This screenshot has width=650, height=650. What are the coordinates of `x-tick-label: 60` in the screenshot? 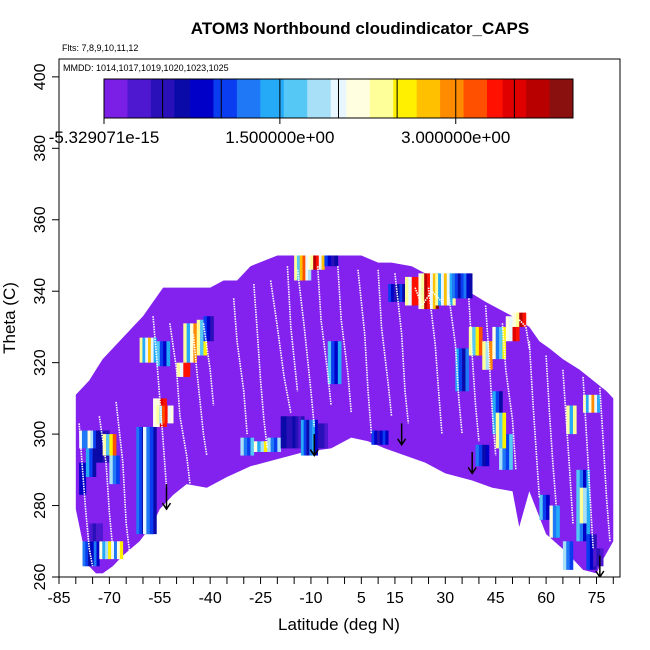 It's located at (546, 598).